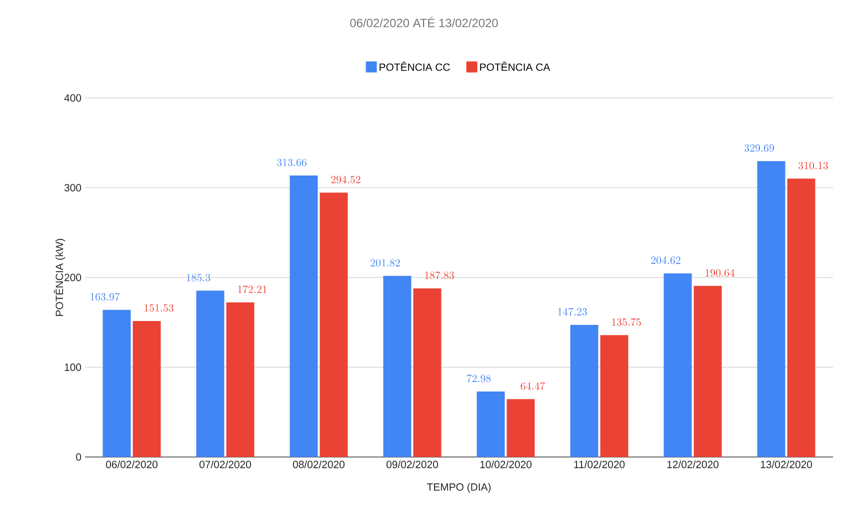 The width and height of the screenshot is (848, 522). What do you see at coordinates (252, 290) in the screenshot?
I see `data-label: 172.21` at bounding box center [252, 290].